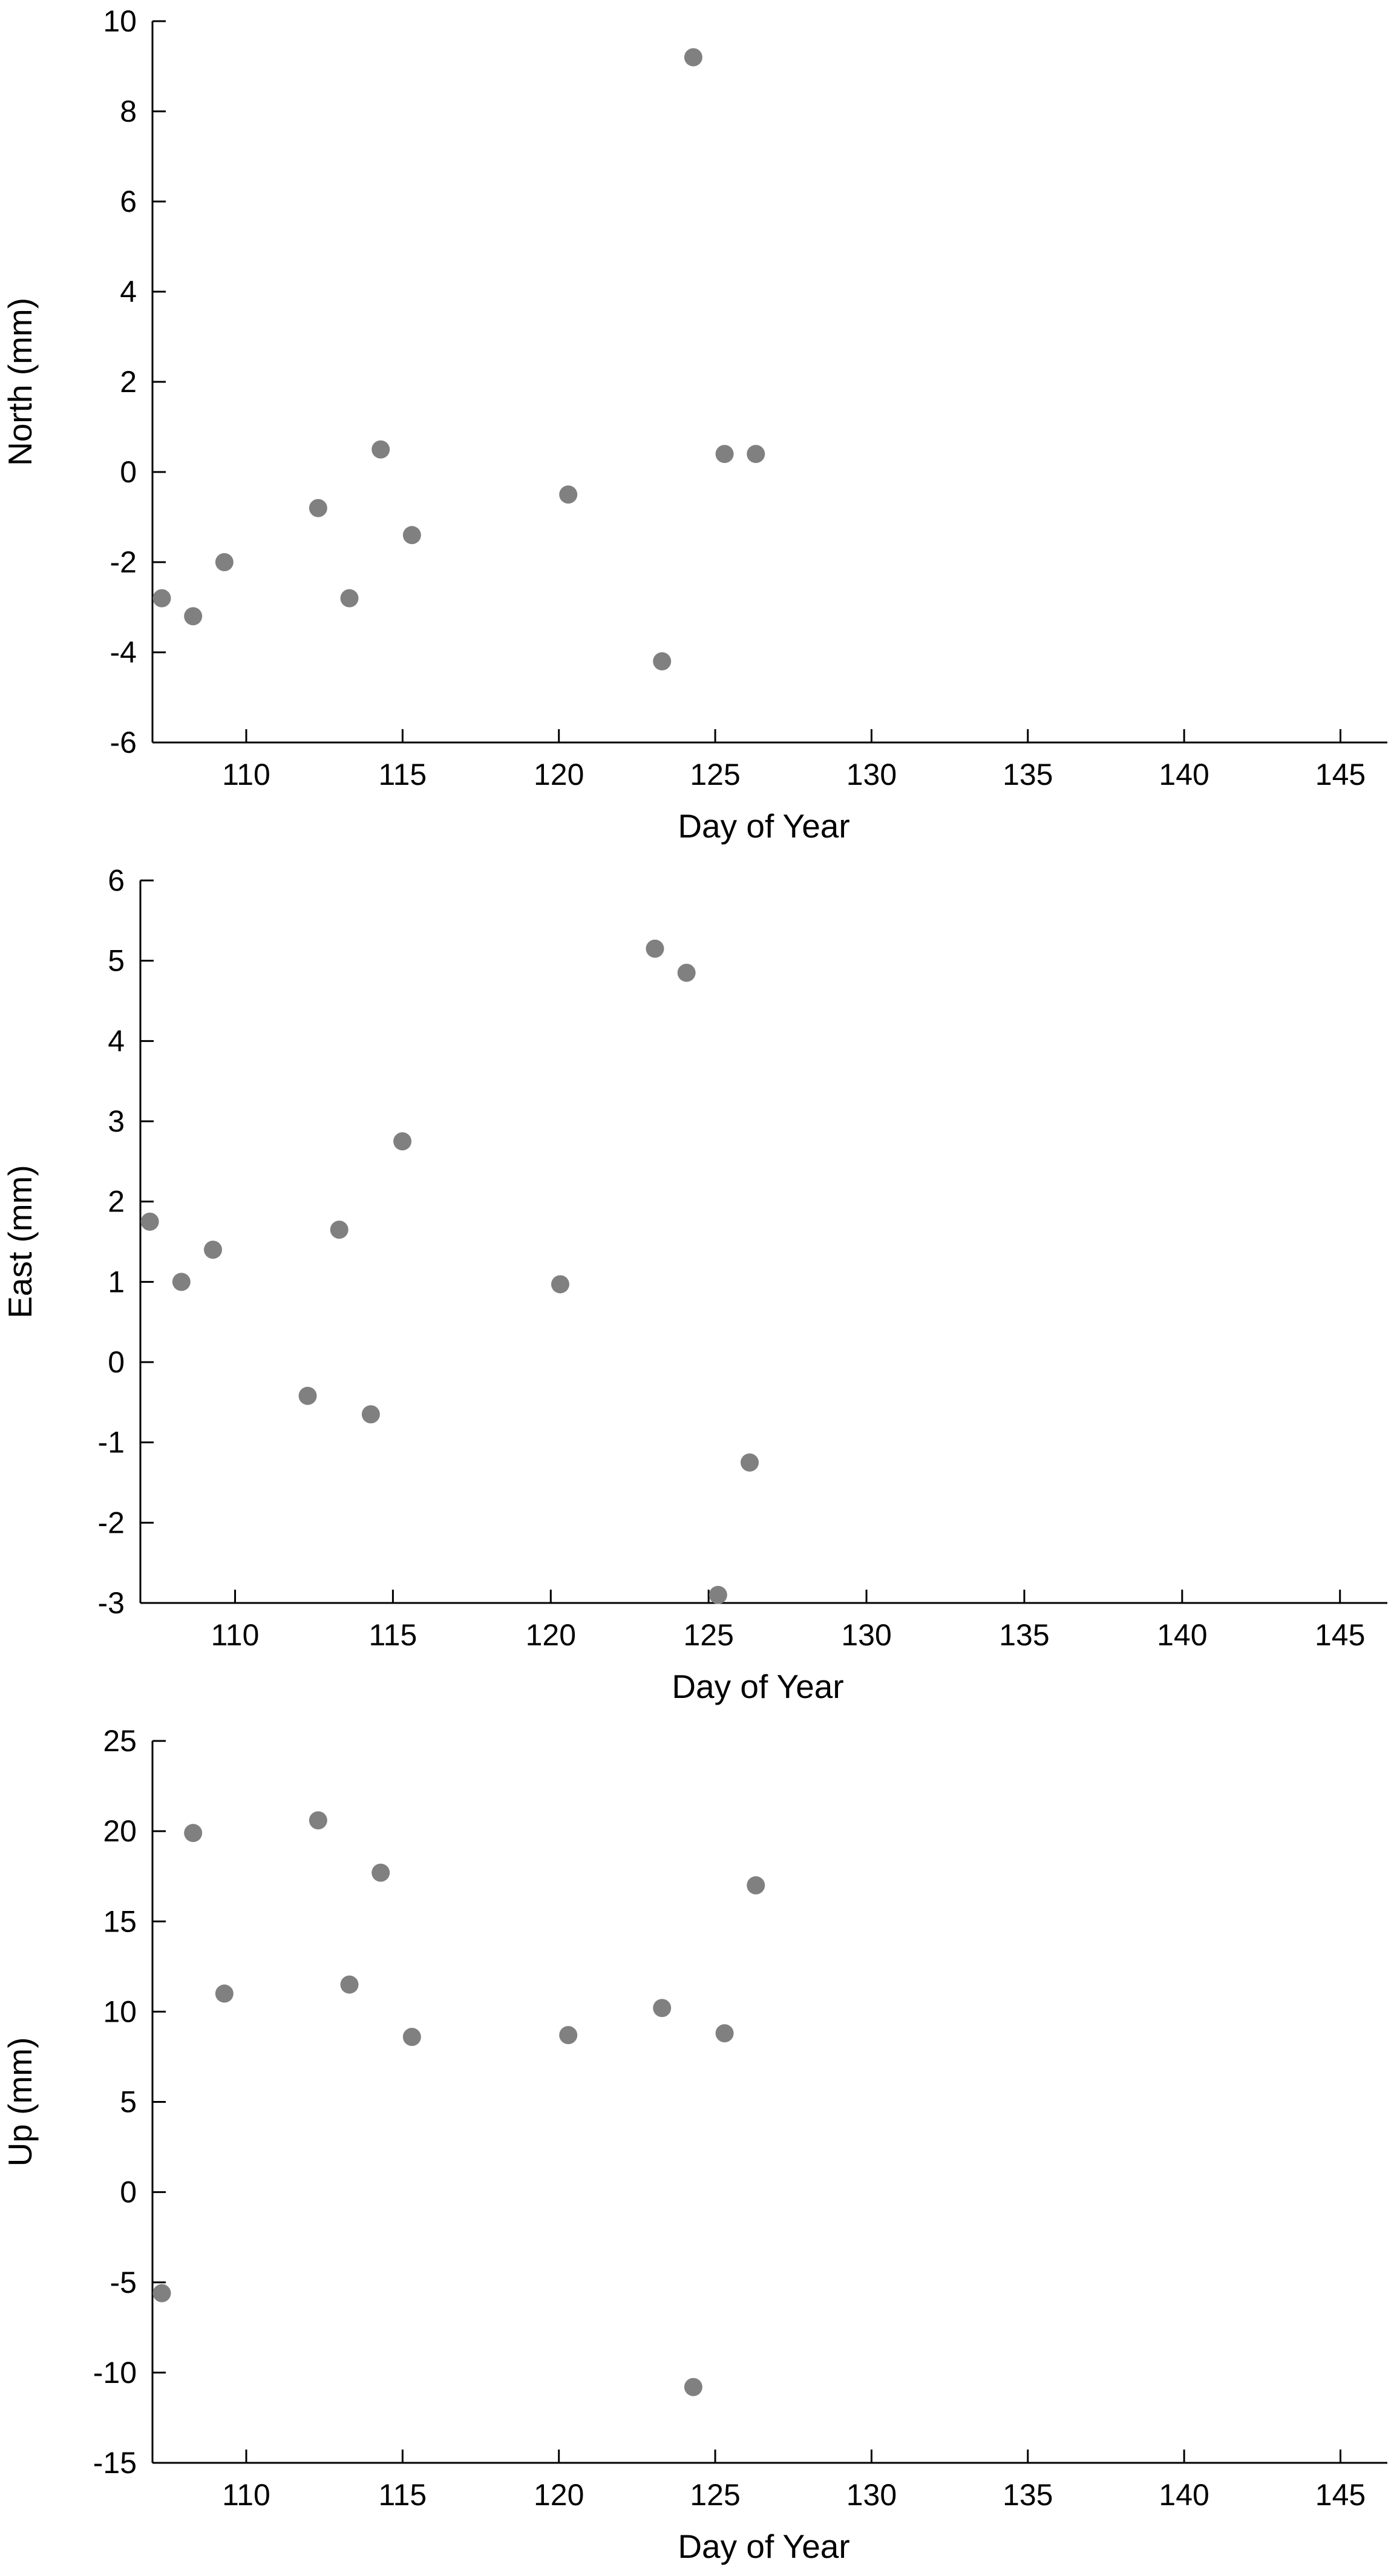 The height and width of the screenshot is (2576, 1394). I want to click on east-y-tick-label: 0, so click(116, 1362).